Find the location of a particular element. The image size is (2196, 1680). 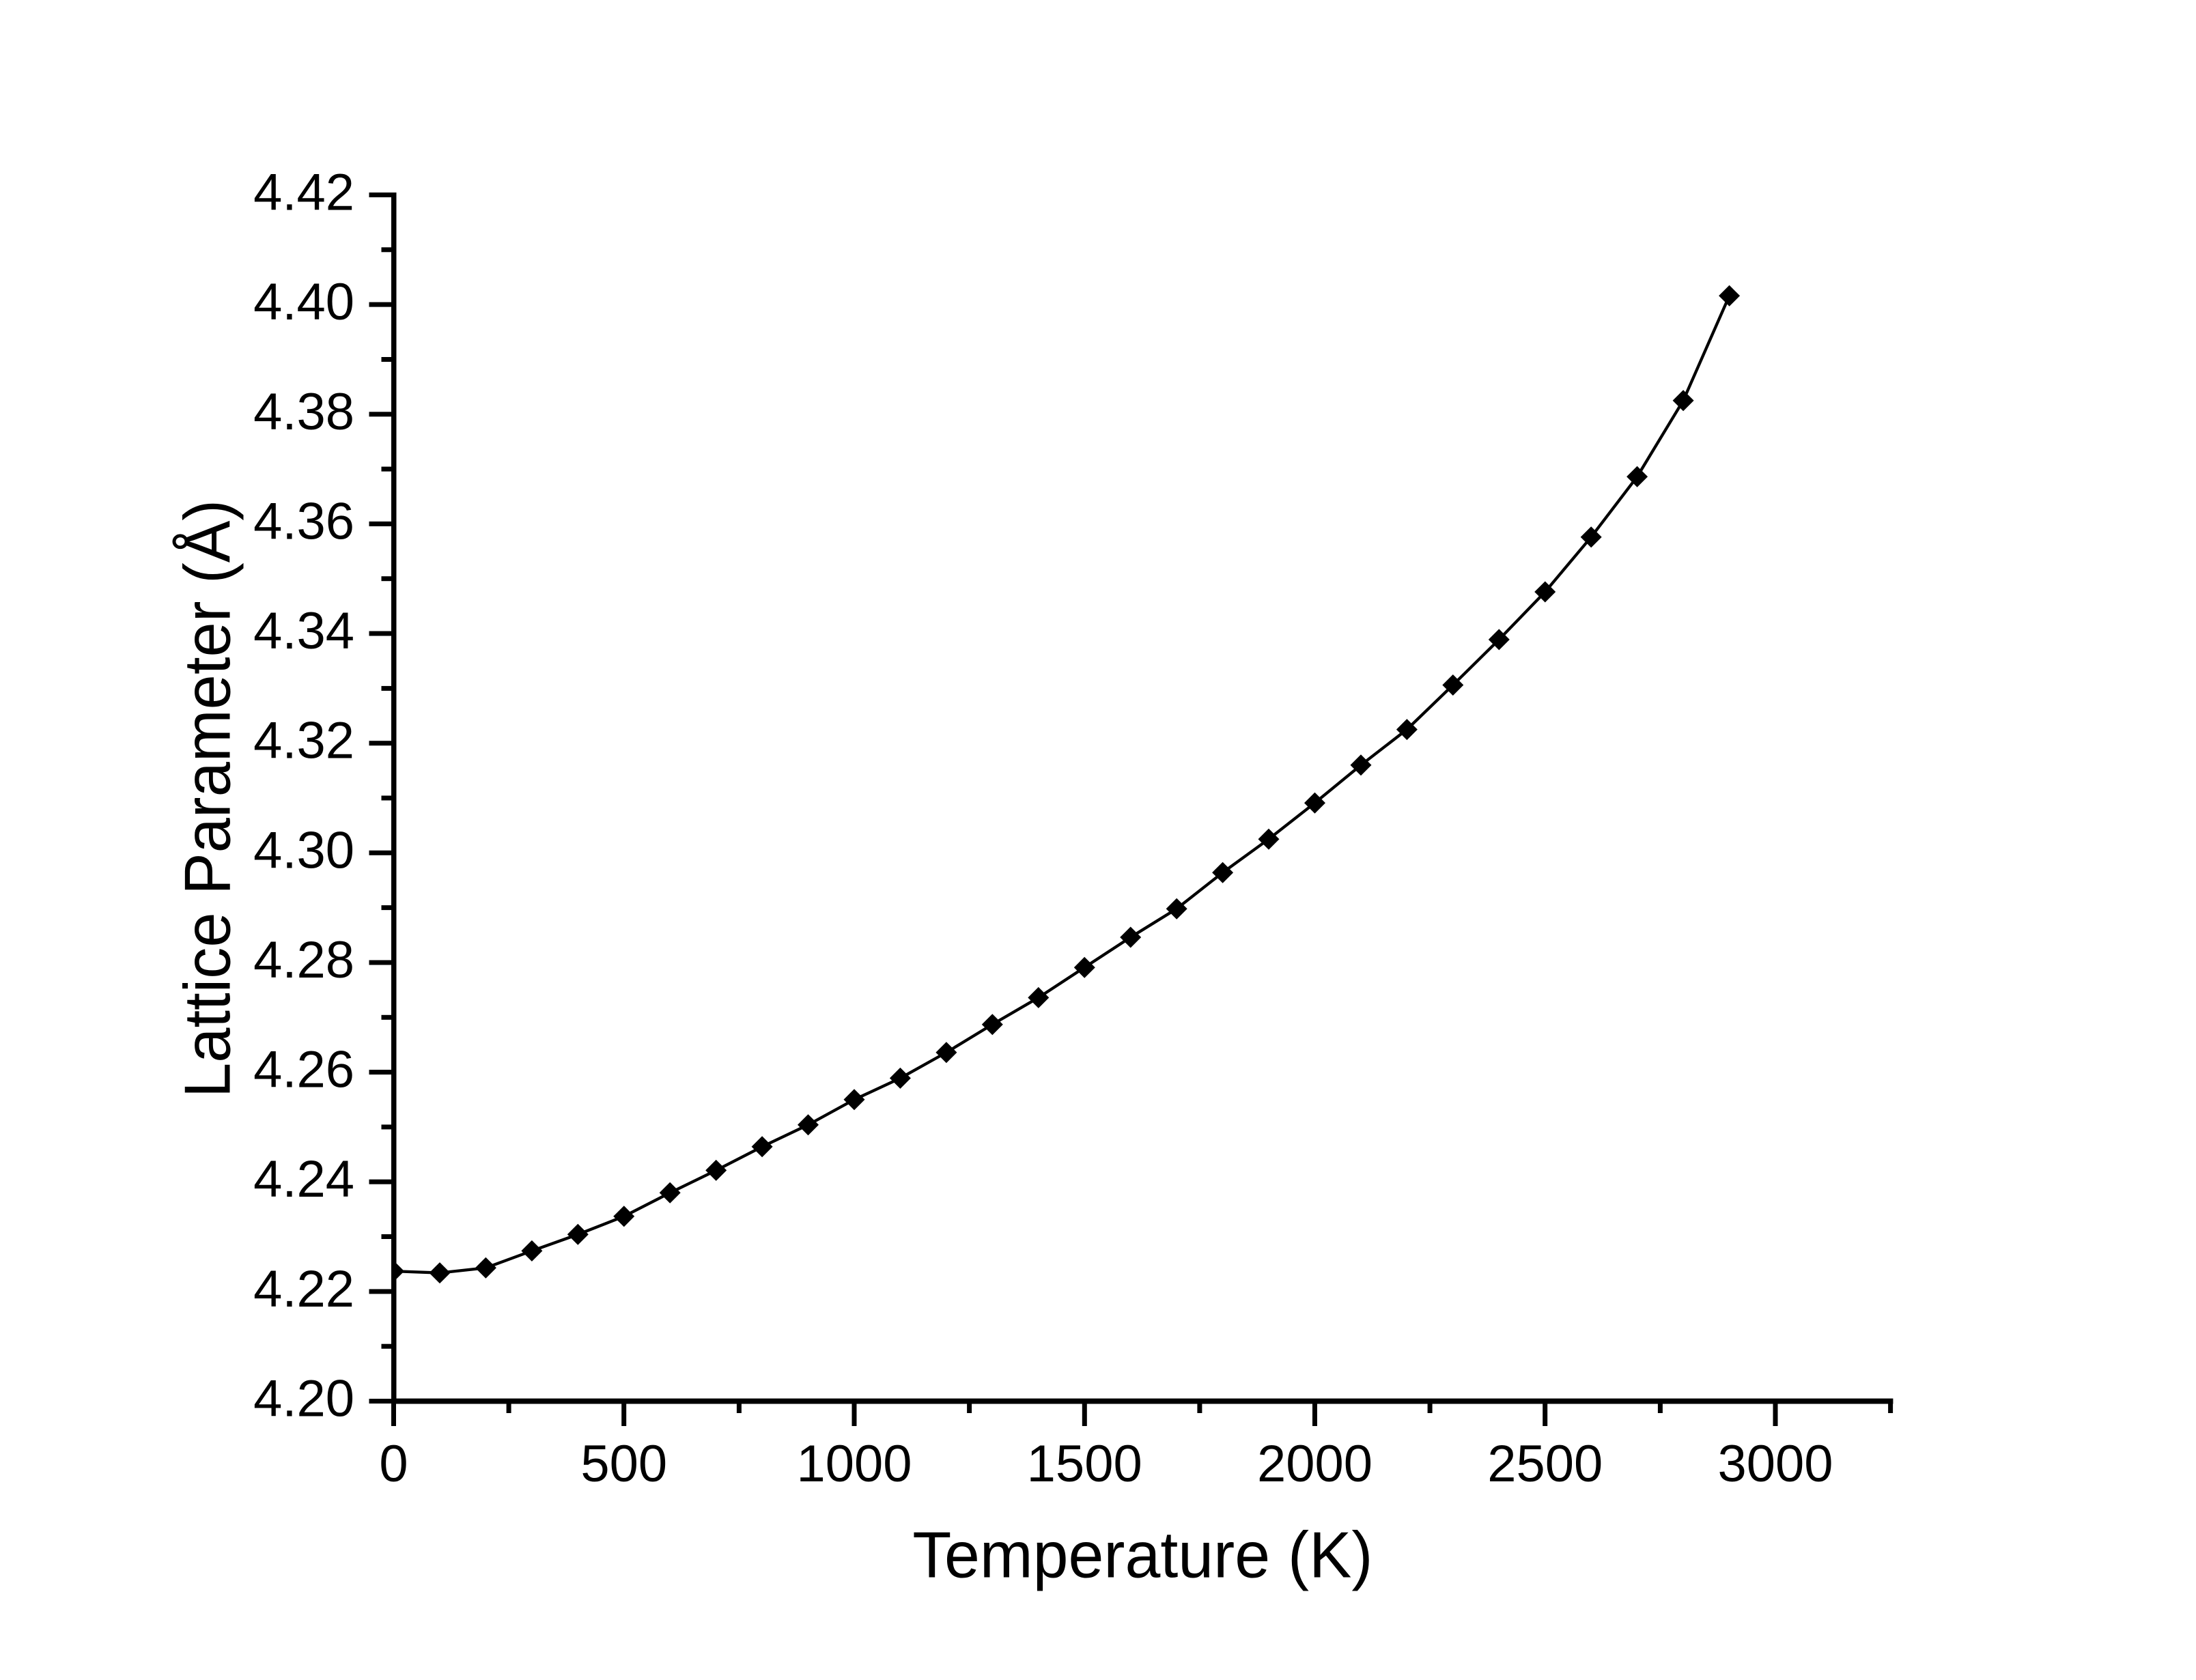

svg-text: 500 is located at coordinates (623, 1464).